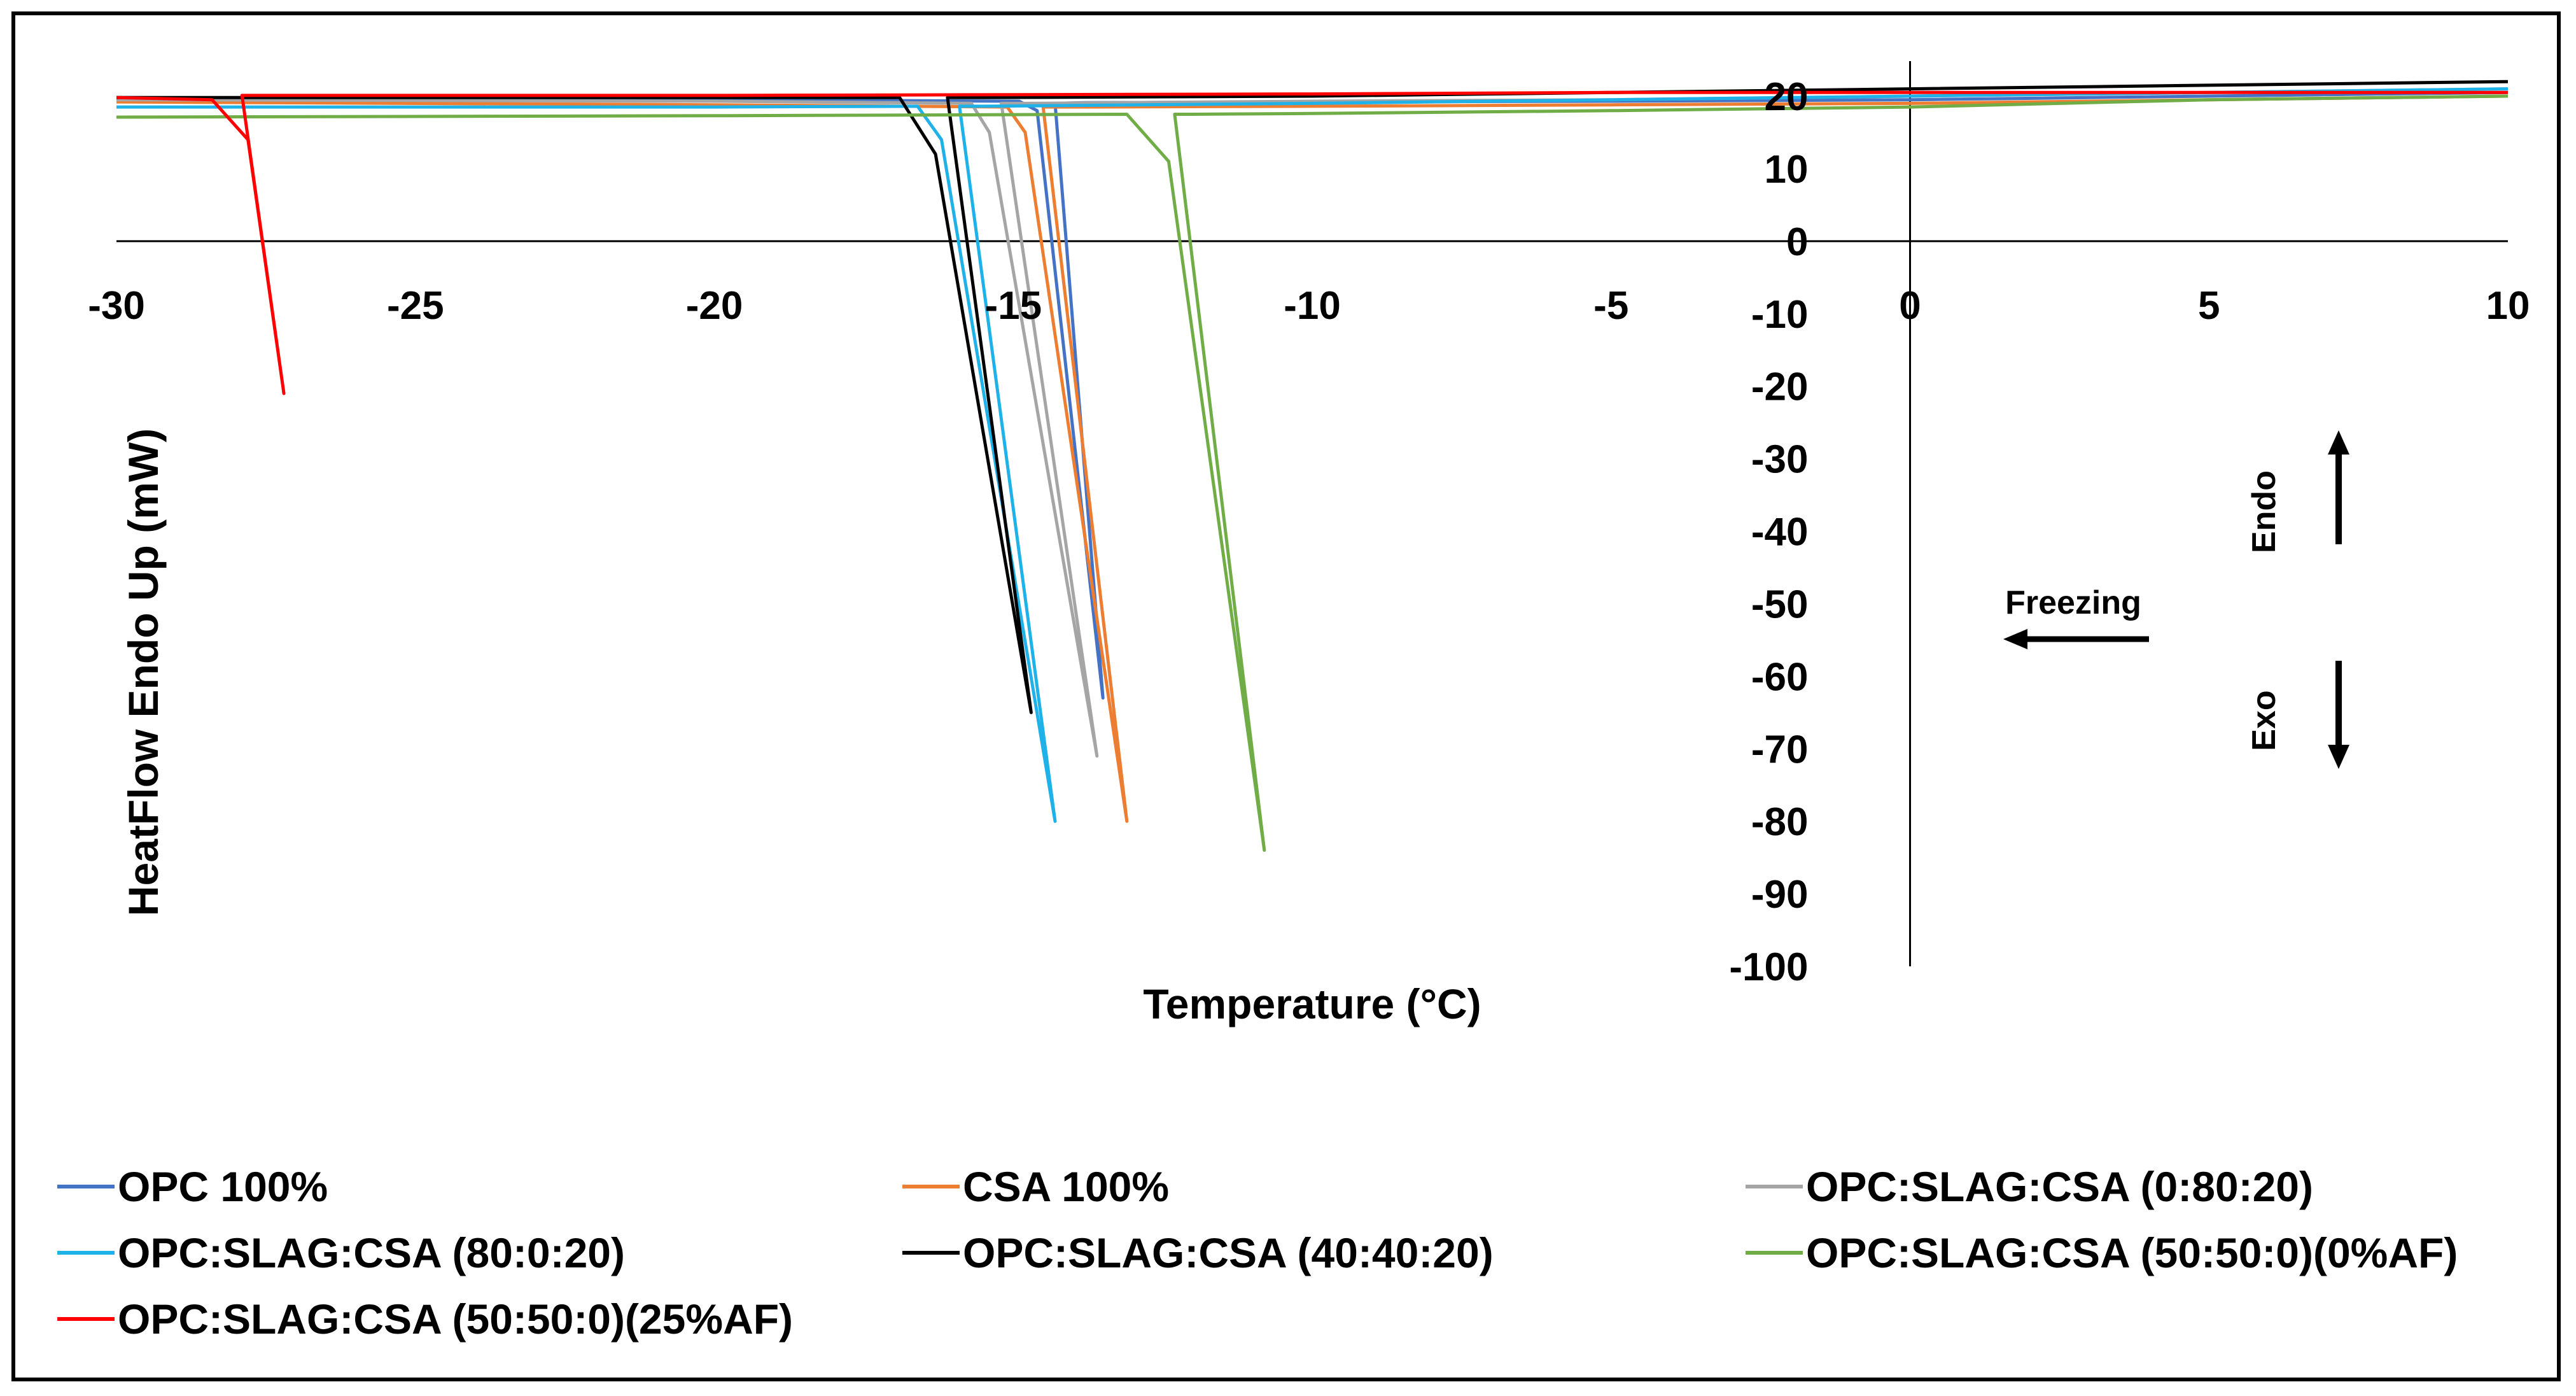  What do you see at coordinates (1066, 1186) in the screenshot?
I see `legend-label: CSA 100%` at bounding box center [1066, 1186].